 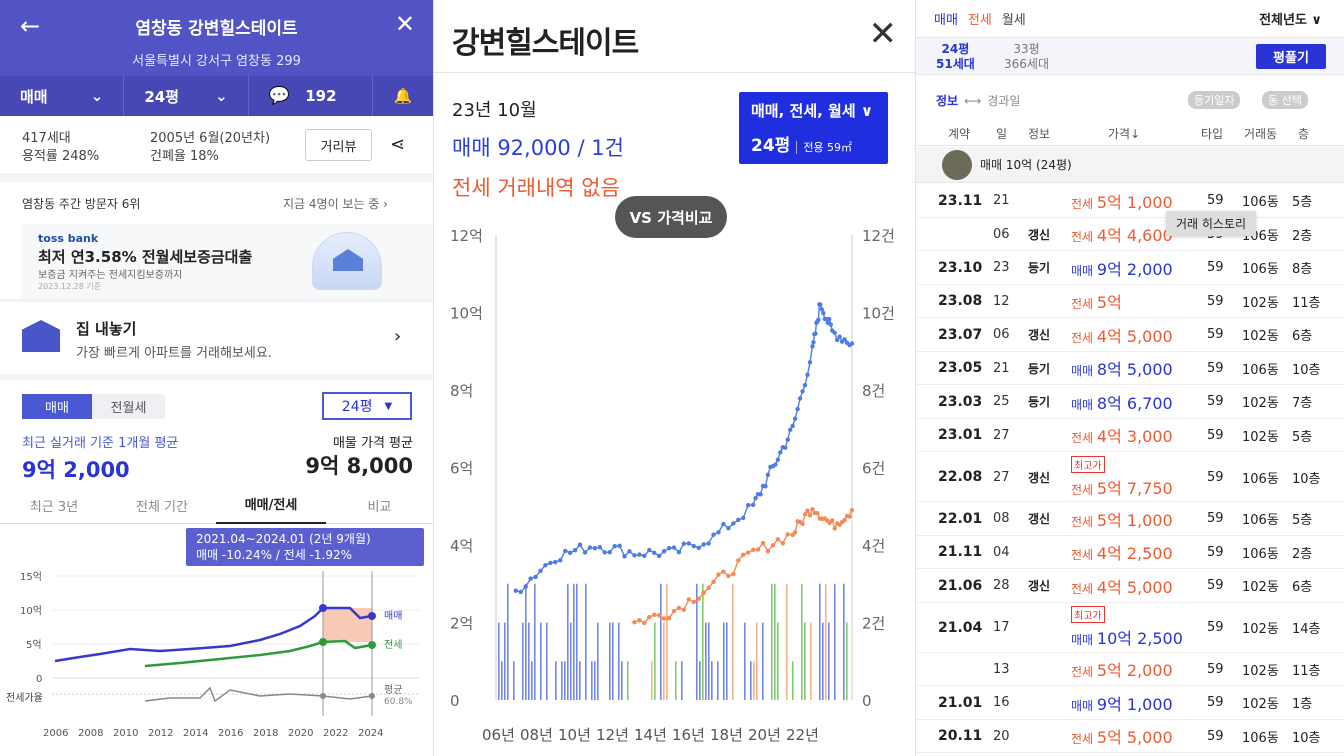 What do you see at coordinates (311, 96) in the screenshot?
I see `comments-button: 💬 192` at bounding box center [311, 96].